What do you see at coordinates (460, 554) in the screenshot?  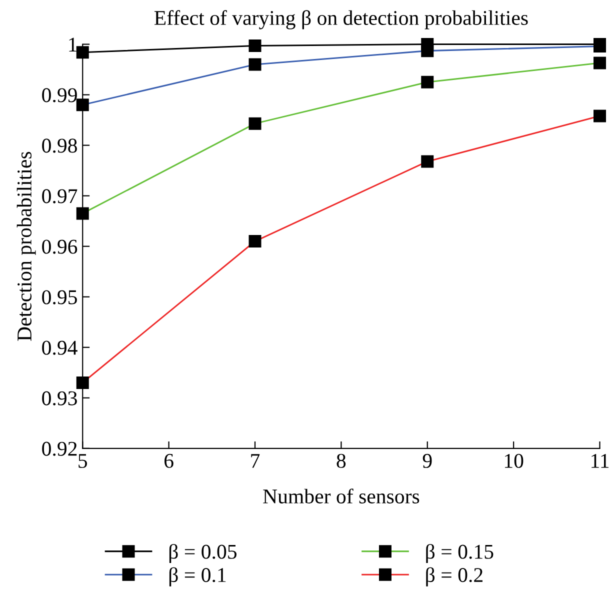 I see `legend-label: β = 0.15` at bounding box center [460, 554].